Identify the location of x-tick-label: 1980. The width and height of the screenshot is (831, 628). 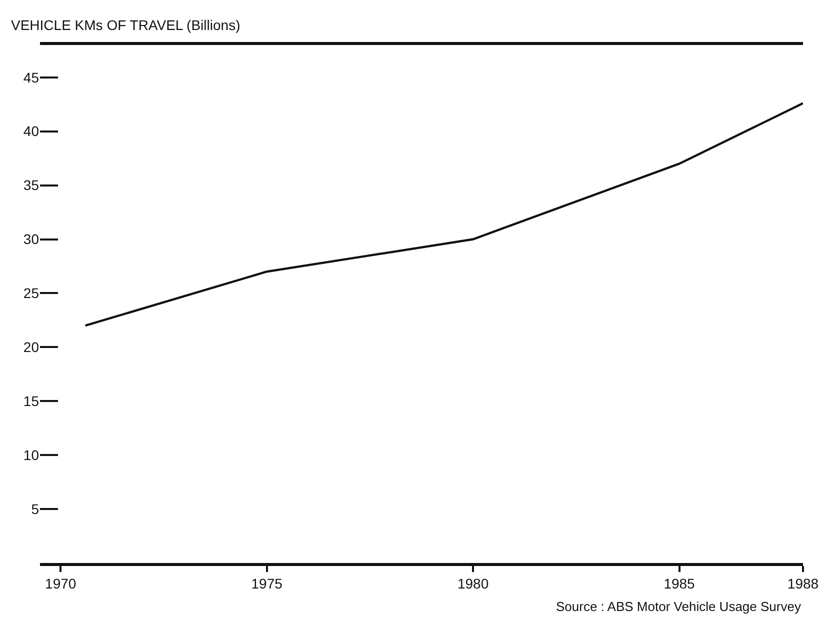
(473, 584).